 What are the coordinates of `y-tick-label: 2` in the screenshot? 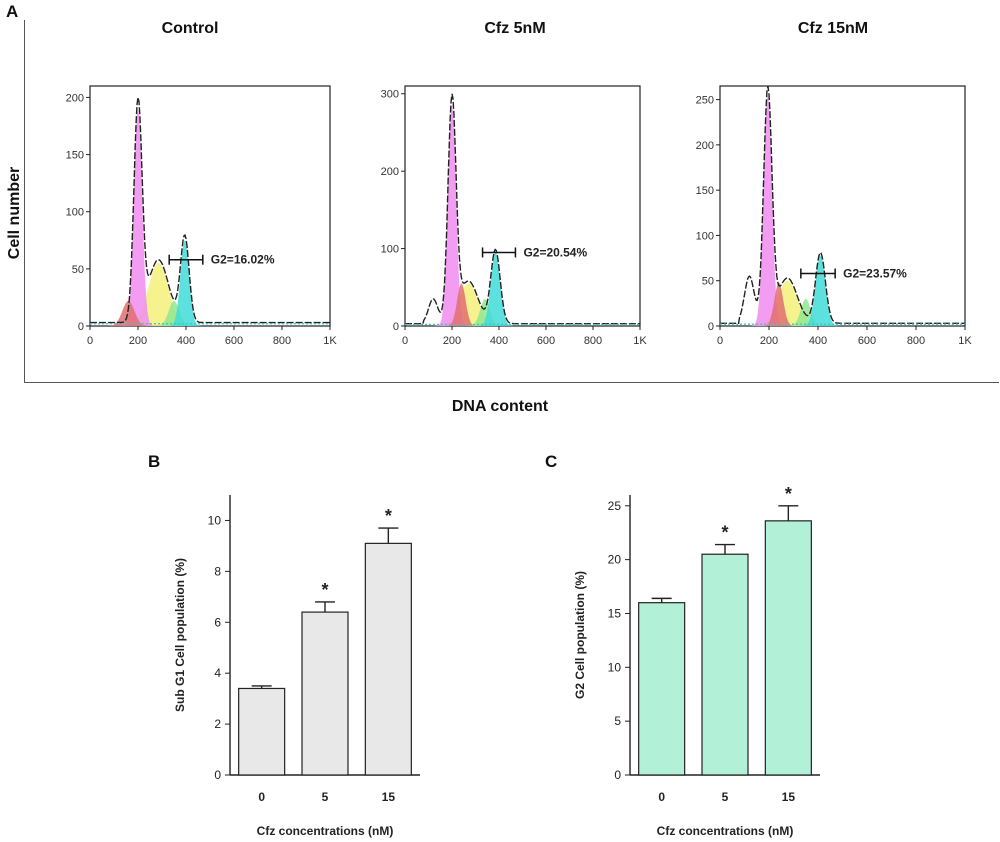 It's located at (217, 724).